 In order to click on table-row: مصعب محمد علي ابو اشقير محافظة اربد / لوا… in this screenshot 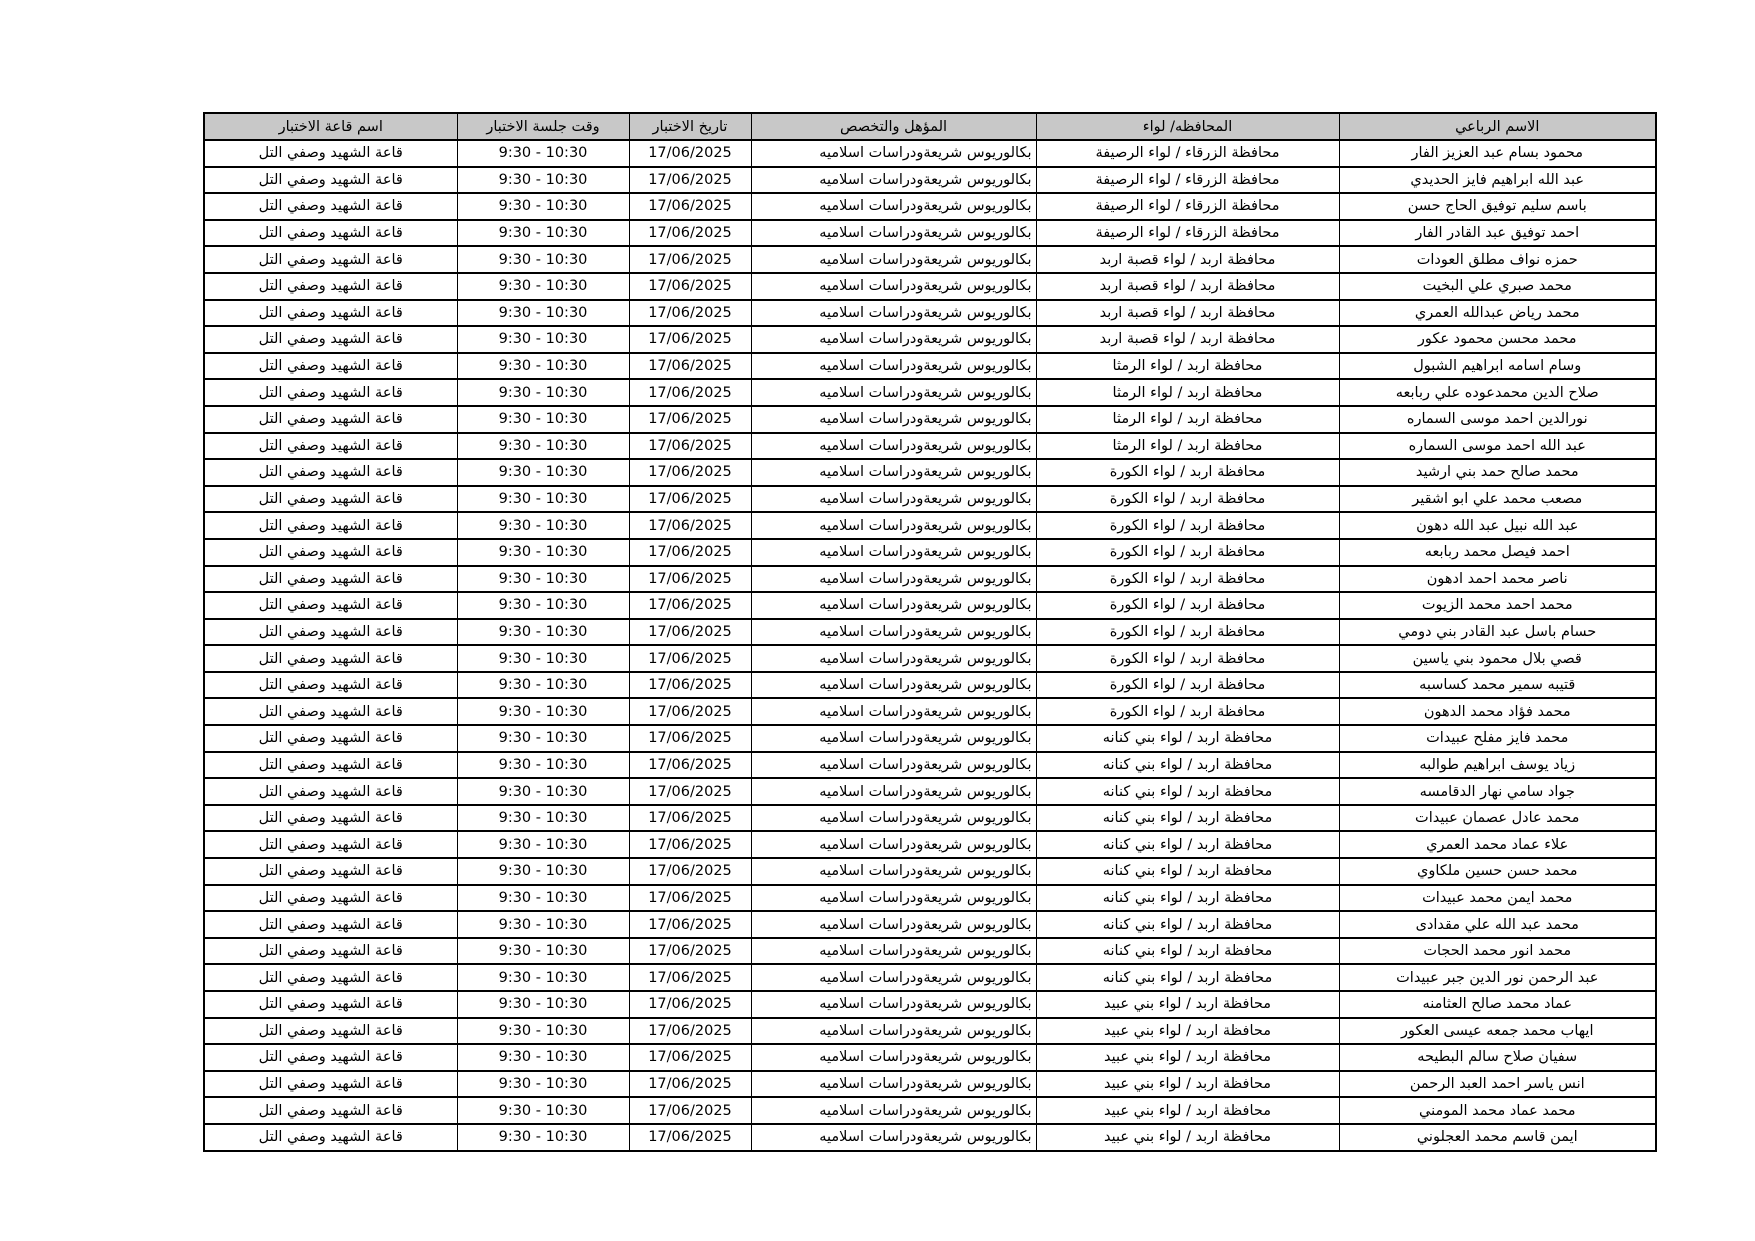, I will do `click(930, 499)`.